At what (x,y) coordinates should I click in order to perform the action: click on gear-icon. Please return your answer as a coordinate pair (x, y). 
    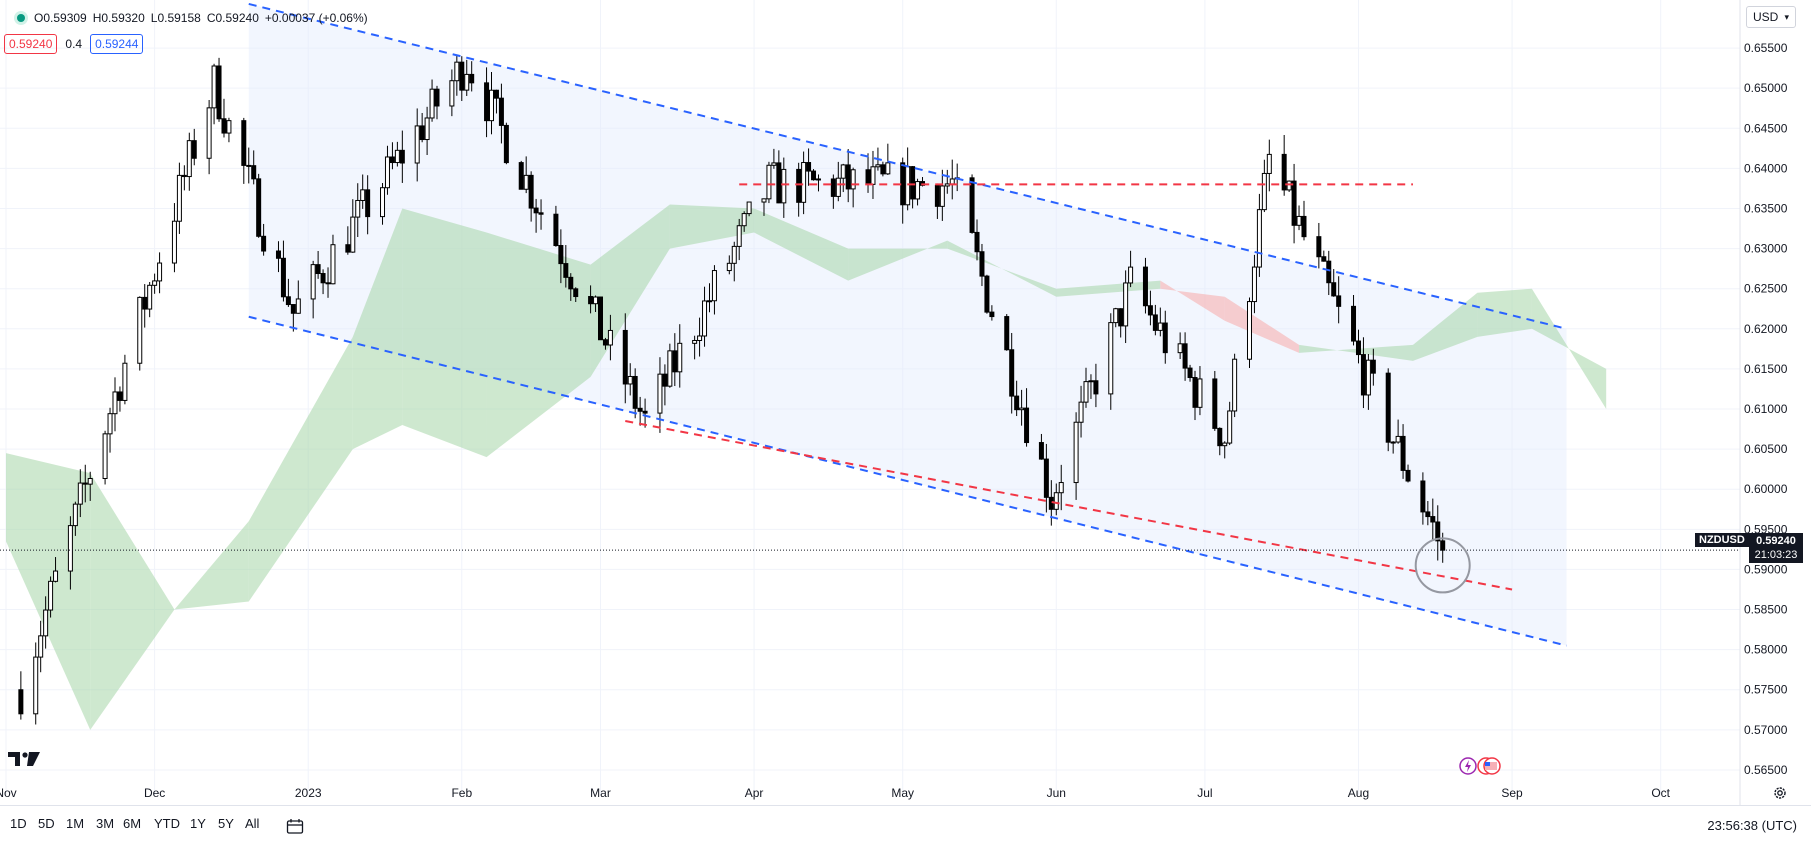
    Looking at the image, I should click on (1780, 793).